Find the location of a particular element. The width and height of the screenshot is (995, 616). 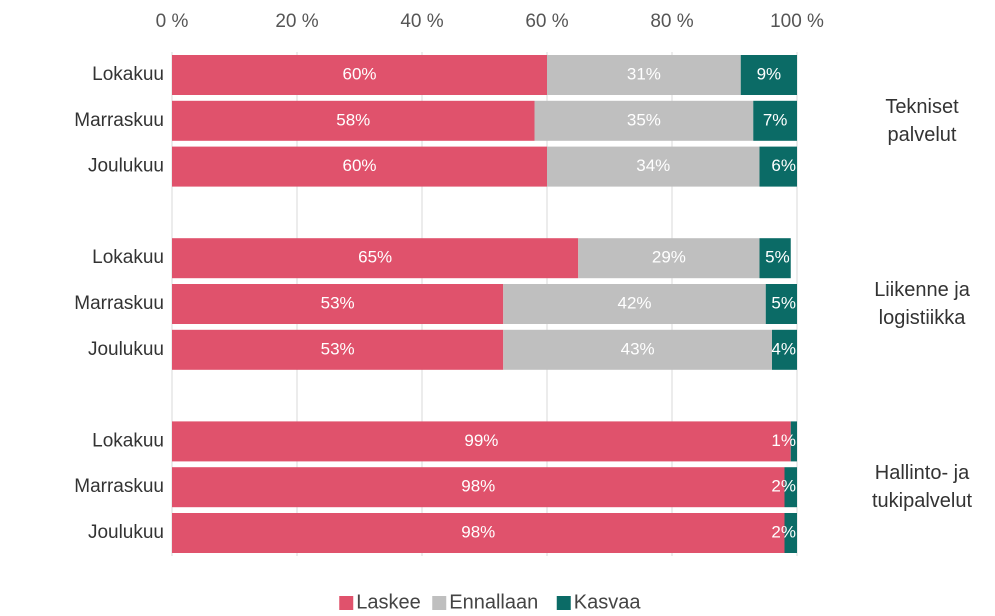

data-label: 58% is located at coordinates (353, 119).